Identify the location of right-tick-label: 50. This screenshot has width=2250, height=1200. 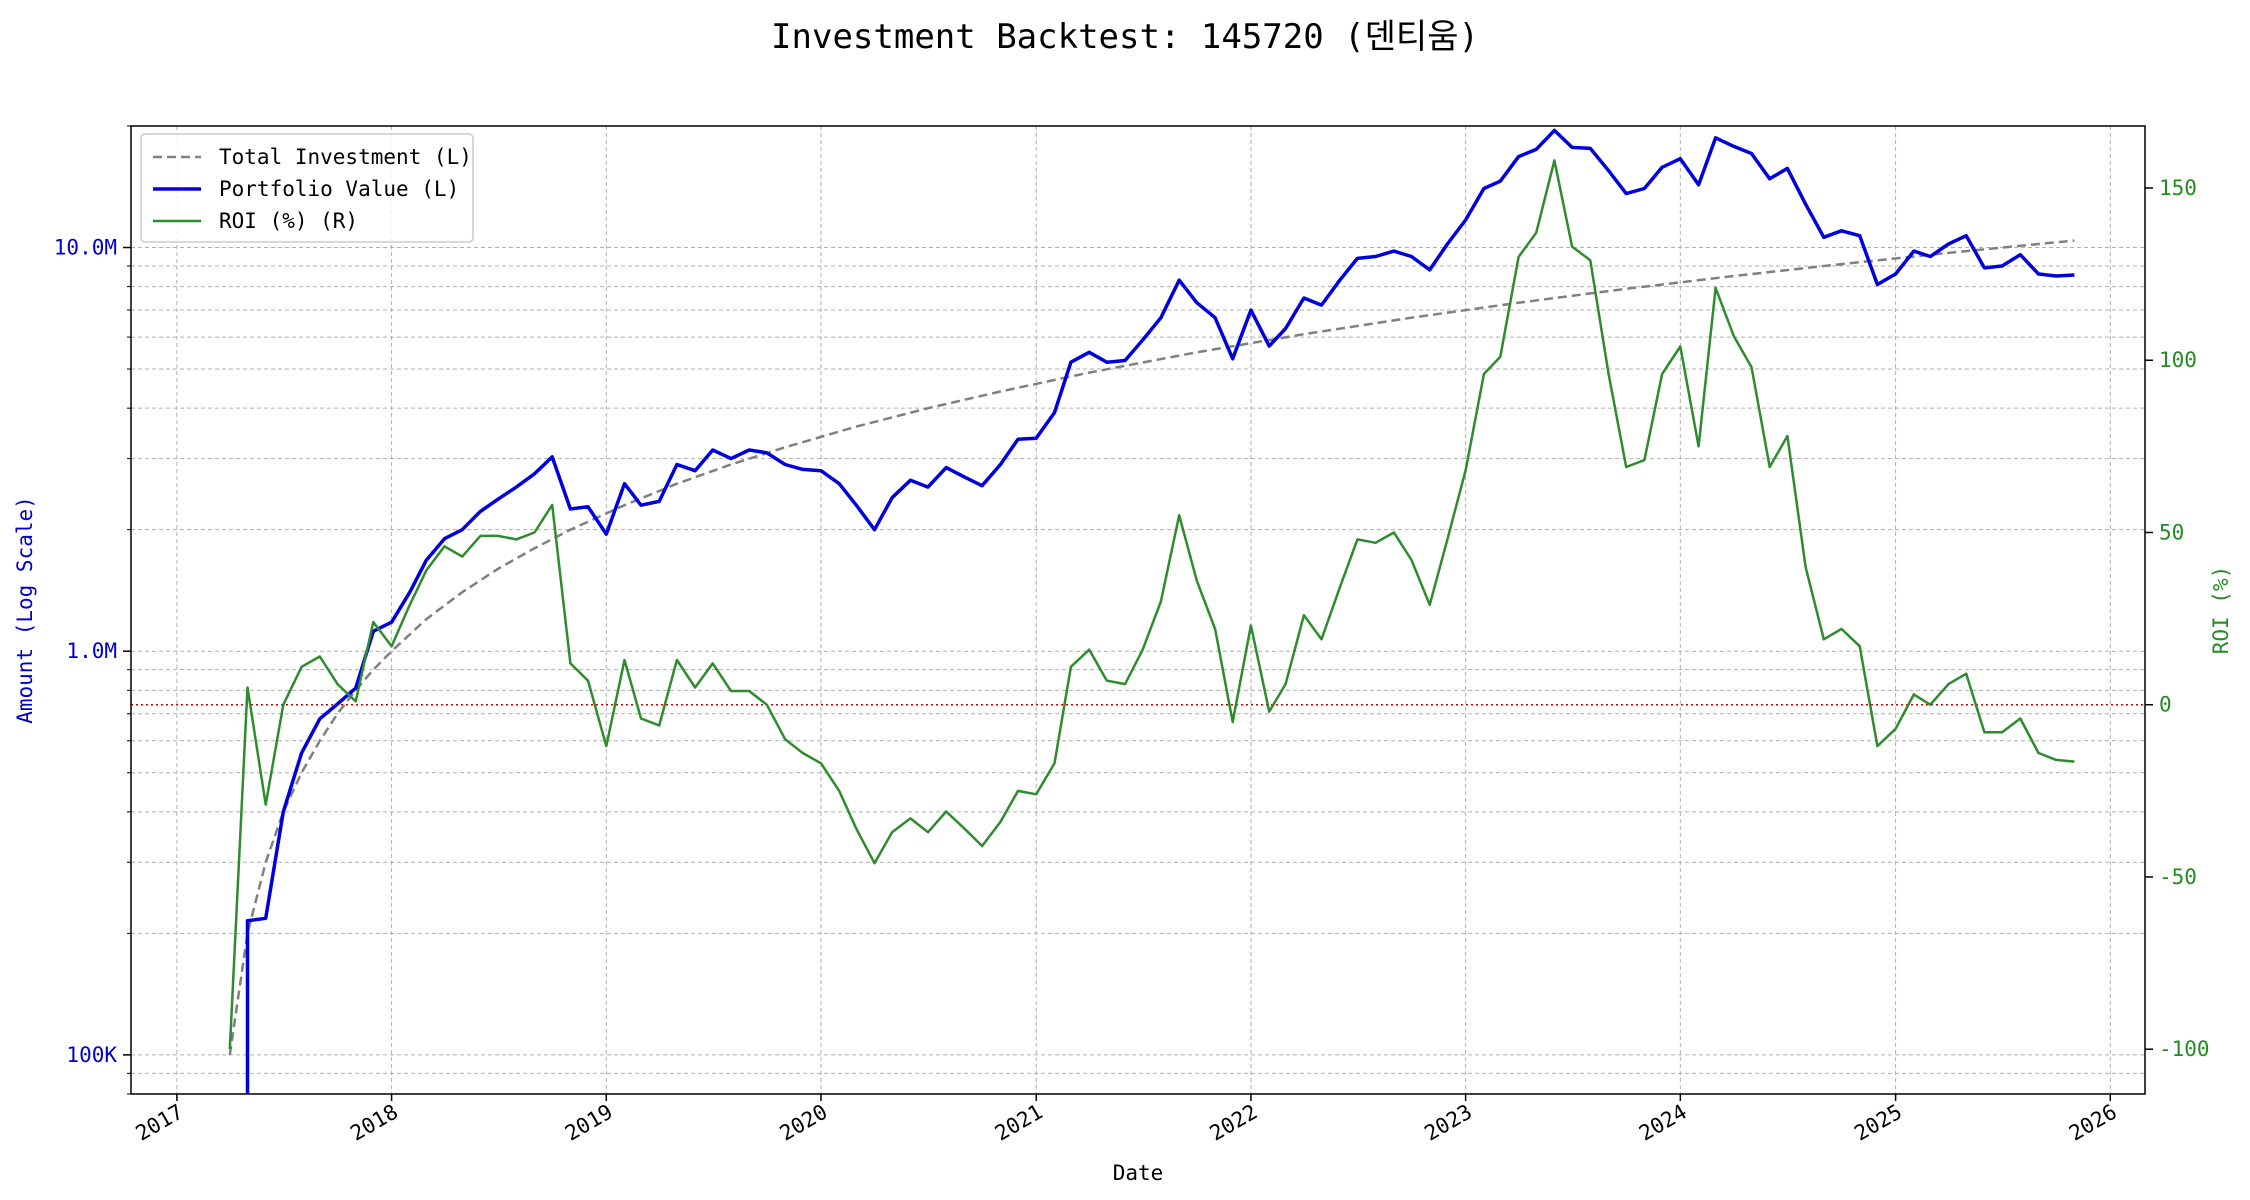
(2171, 532).